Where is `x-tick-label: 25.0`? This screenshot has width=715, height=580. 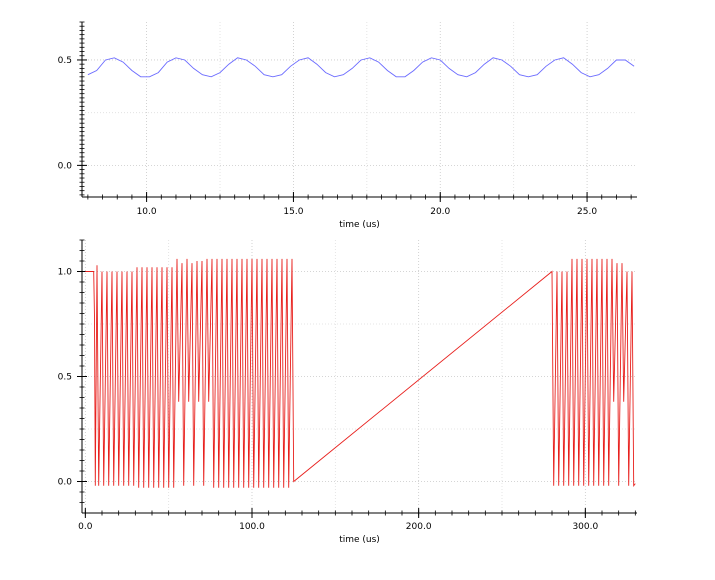
x-tick-label: 25.0 is located at coordinates (587, 212).